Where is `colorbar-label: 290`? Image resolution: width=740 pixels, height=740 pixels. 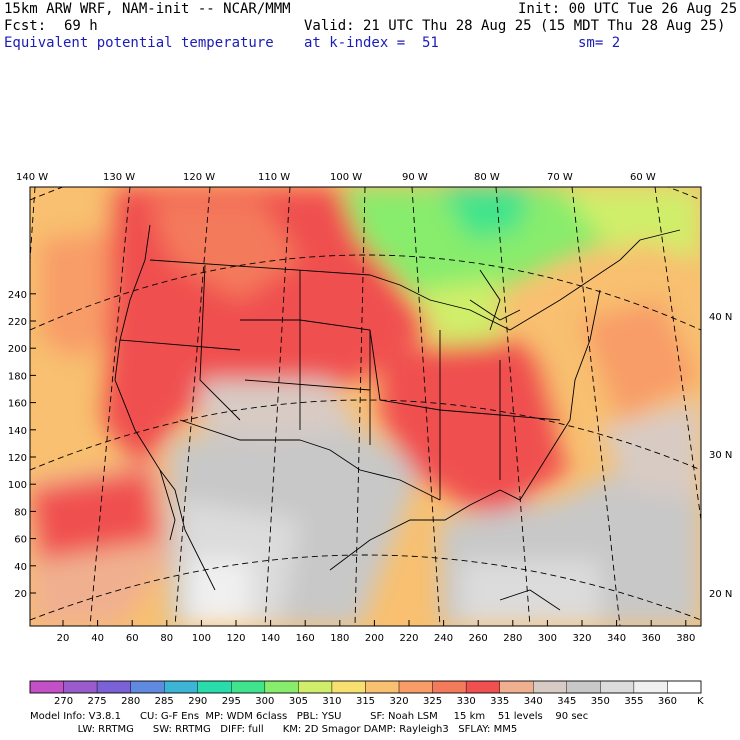
colorbar-label: 290 is located at coordinates (197, 701).